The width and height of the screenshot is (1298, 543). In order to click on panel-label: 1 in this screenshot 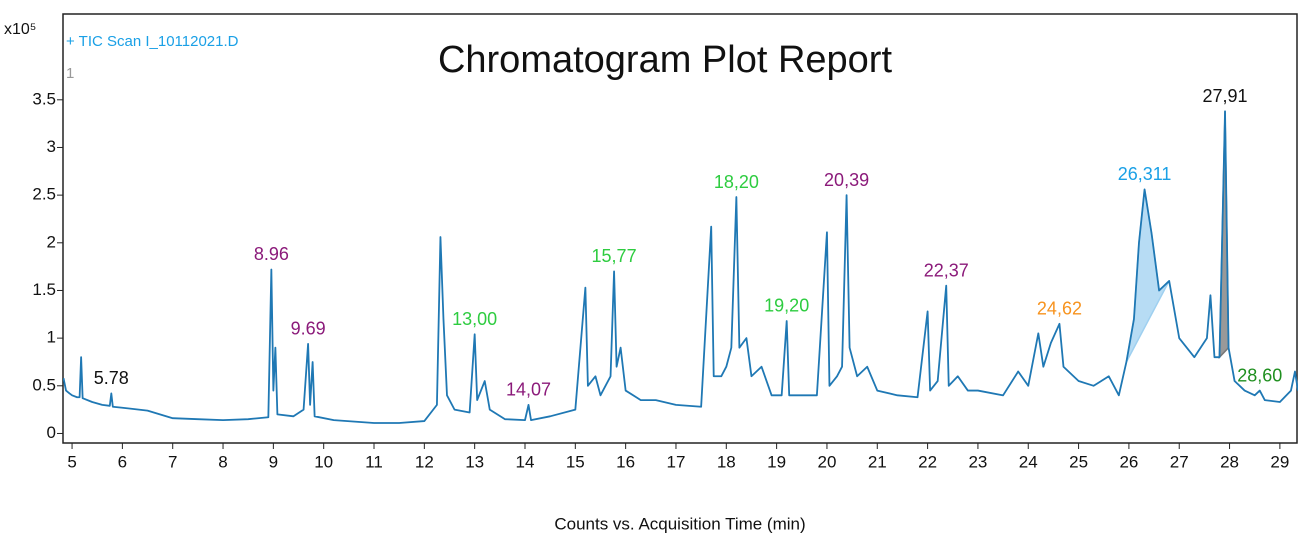, I will do `click(70, 73)`.